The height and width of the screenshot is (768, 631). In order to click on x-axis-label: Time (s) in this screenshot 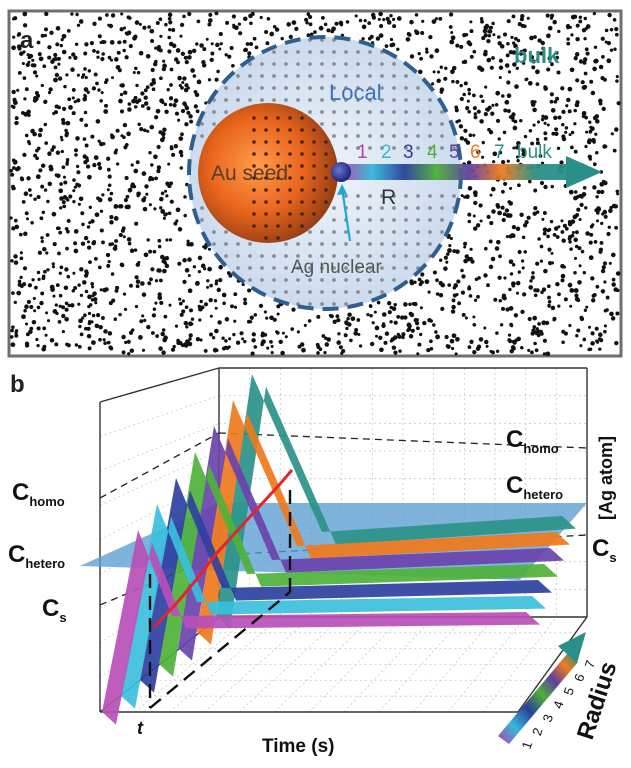, I will do `click(298, 746)`.